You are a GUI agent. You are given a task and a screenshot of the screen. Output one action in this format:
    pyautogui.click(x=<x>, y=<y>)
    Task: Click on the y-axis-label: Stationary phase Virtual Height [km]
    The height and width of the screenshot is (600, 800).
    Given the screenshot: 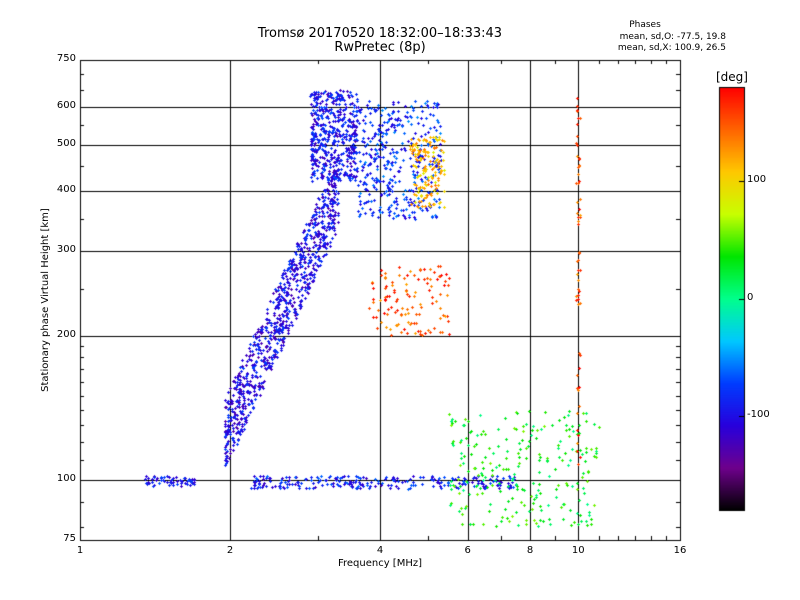 What is the action you would take?
    pyautogui.click(x=45, y=300)
    